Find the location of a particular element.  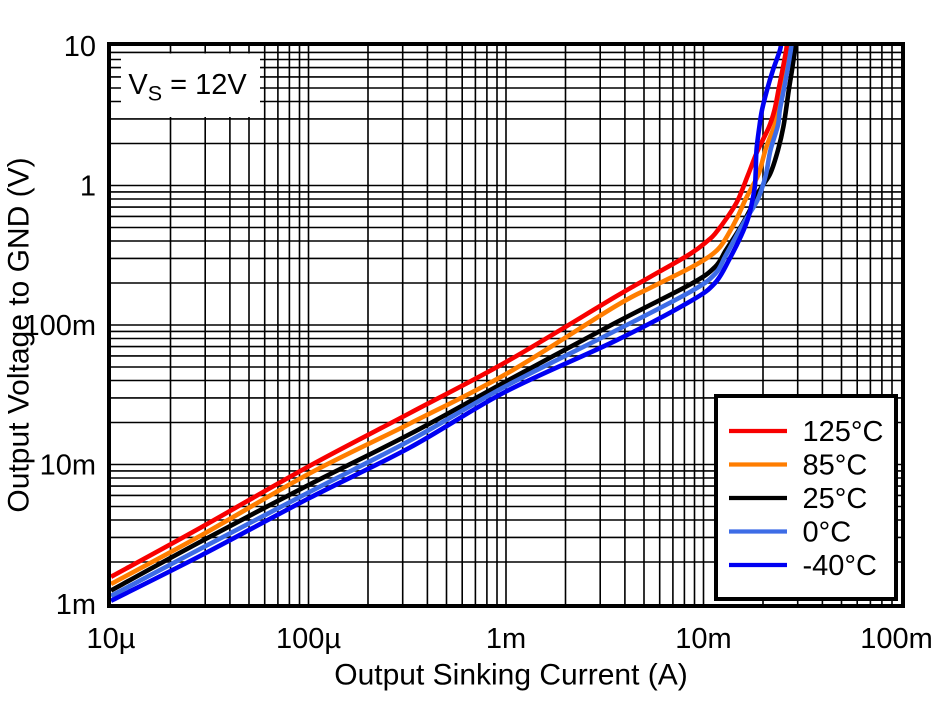

svg-text: 25°C is located at coordinates (835, 499).